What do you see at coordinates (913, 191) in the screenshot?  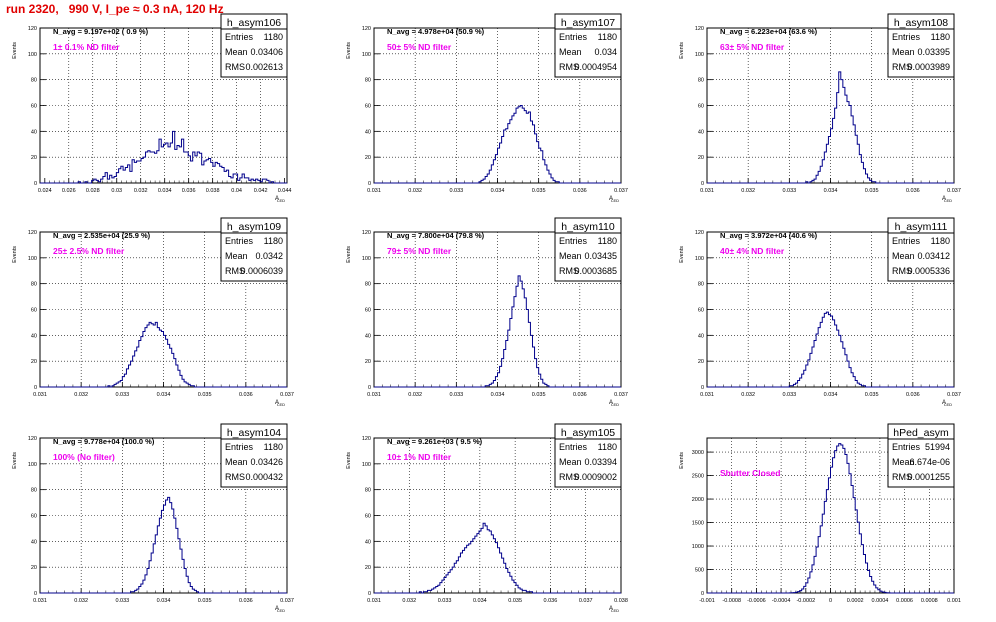 I see `x-tick-label: 0.036` at bounding box center [913, 191].